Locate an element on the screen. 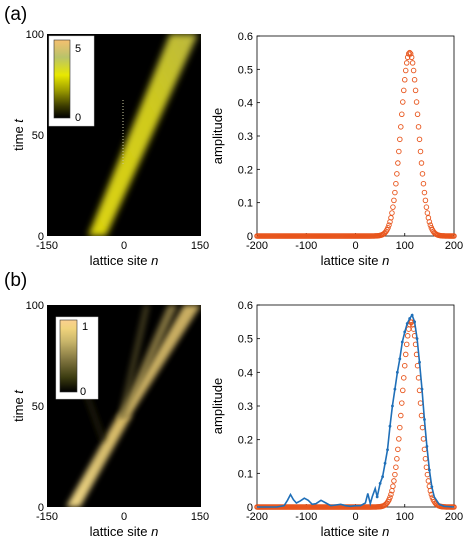 The height and width of the screenshot is (542, 474). heatmap-a-xtick-neg150: -150 is located at coordinates (47, 246).